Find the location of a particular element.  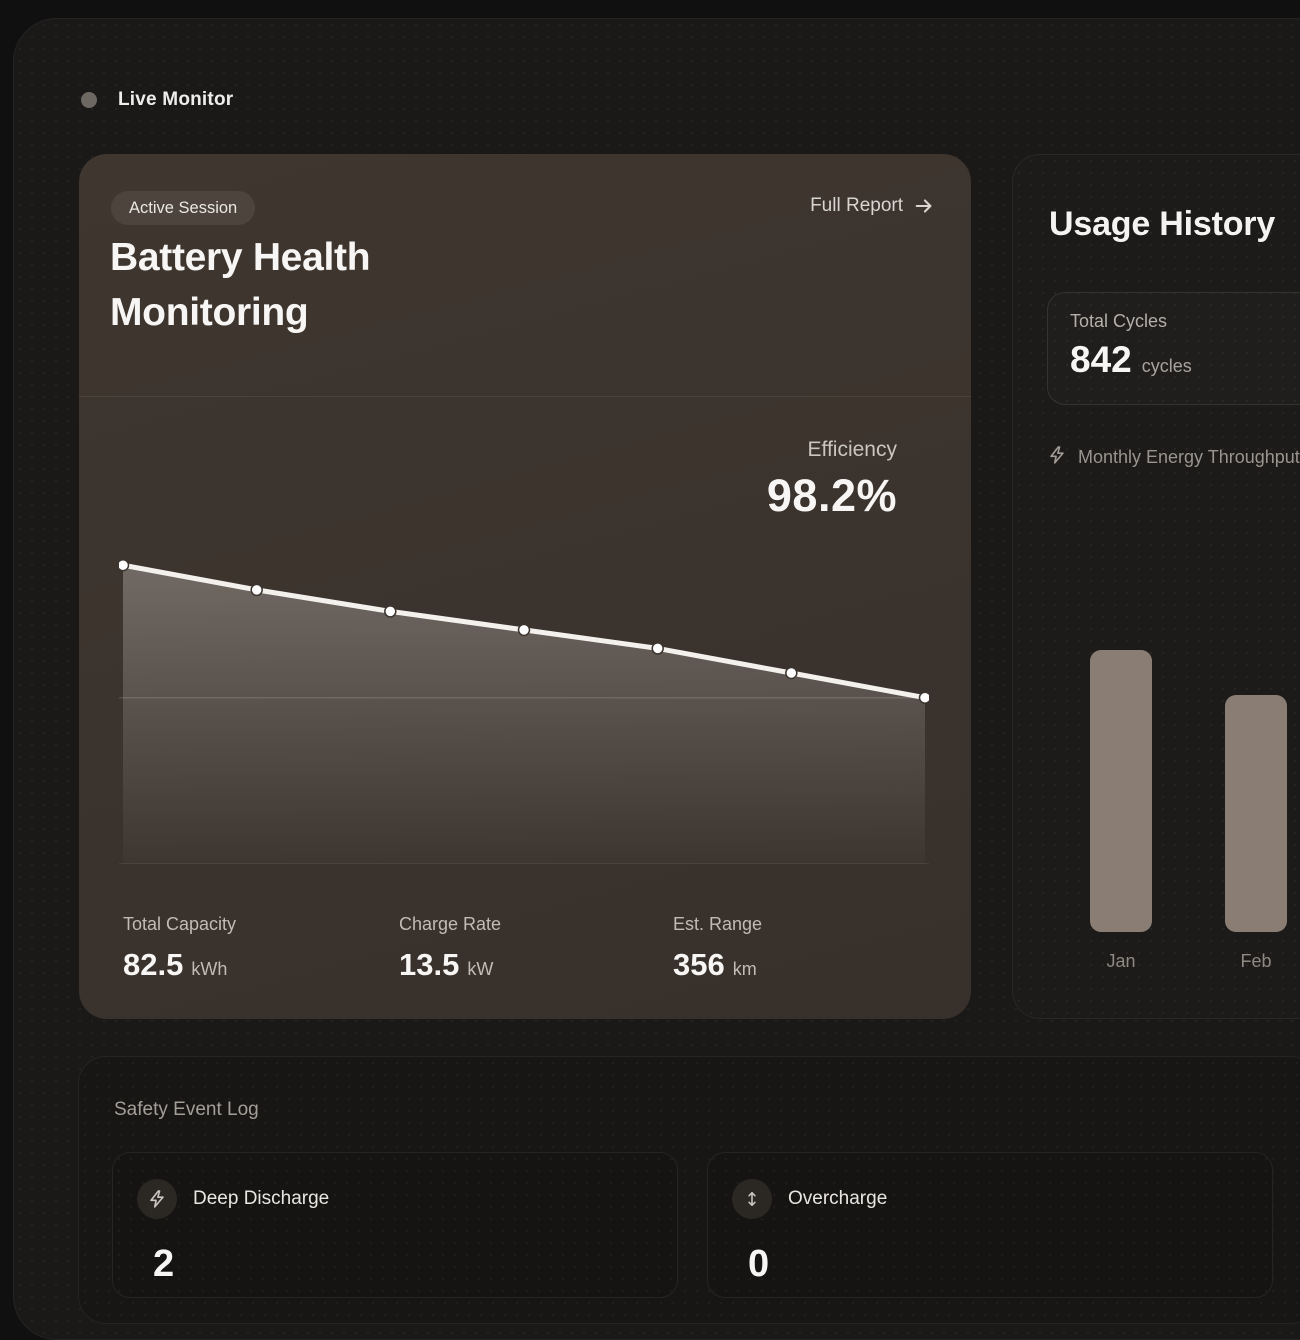

stat-value: 356 is located at coordinates (699, 964).